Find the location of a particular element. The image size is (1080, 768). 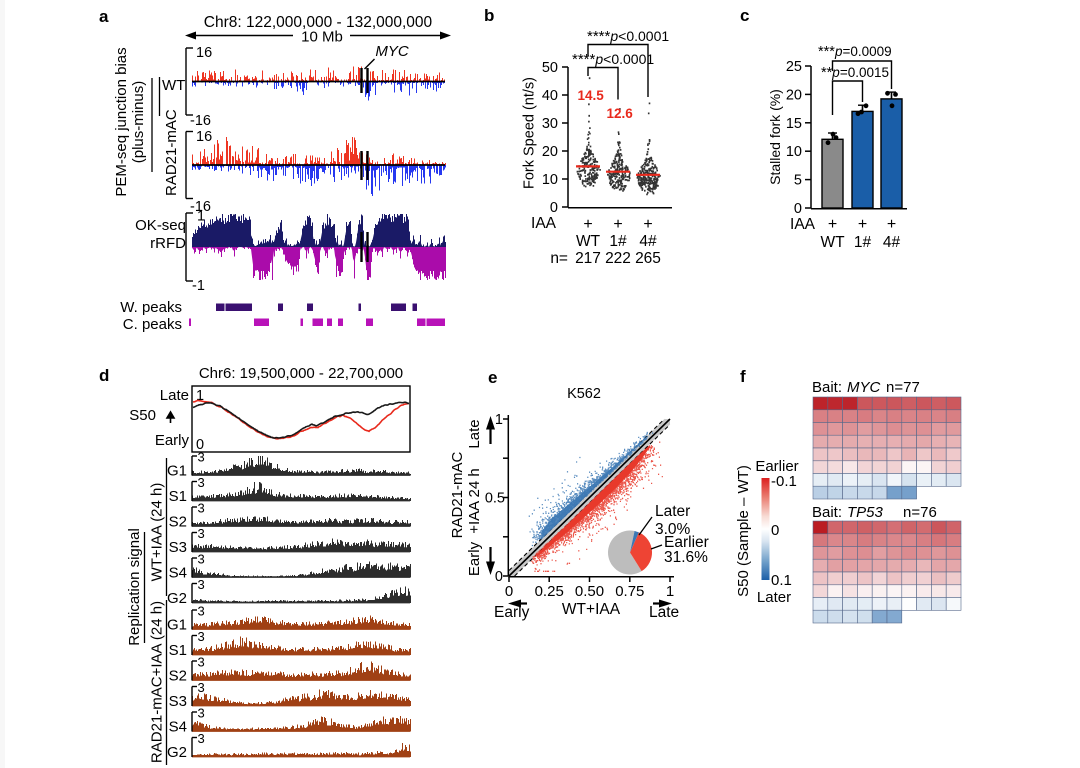

svg-text: MYC is located at coordinates (392, 51).